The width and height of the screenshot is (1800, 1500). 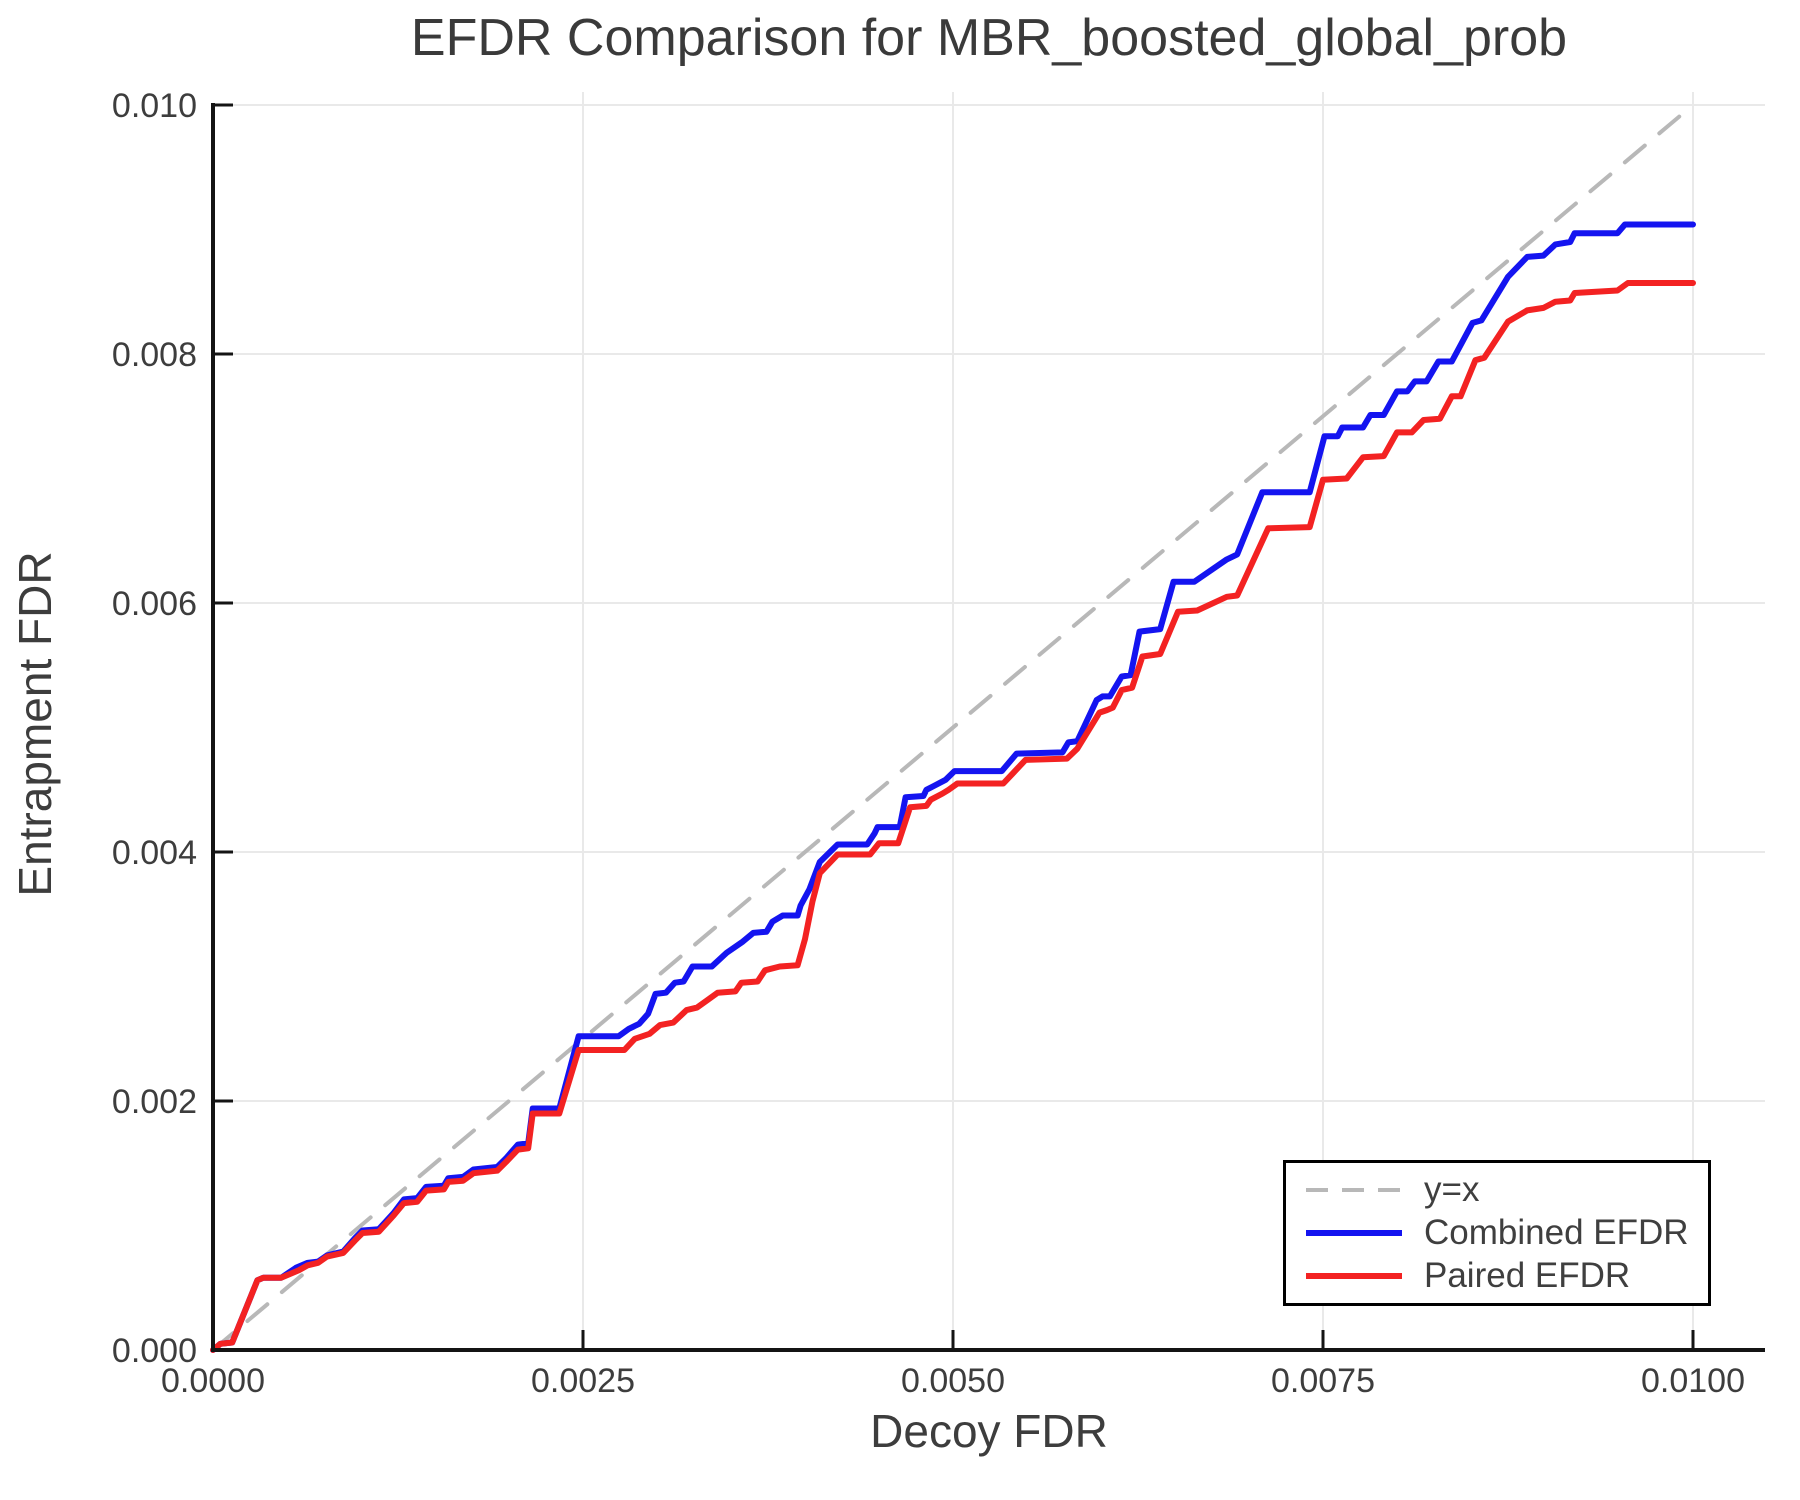 I want to click on dashed-line-icon, so click(x=1354, y=1190).